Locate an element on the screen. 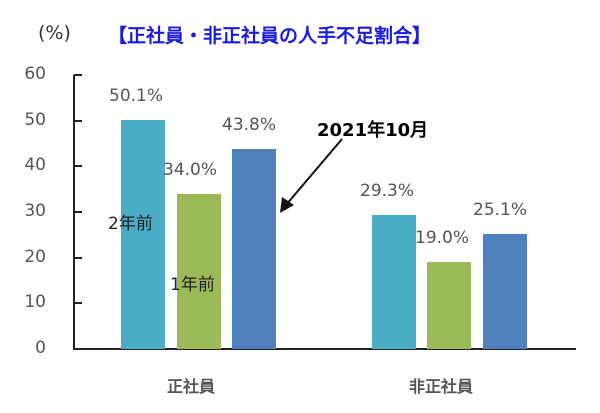  arrow-icon is located at coordinates (311, 175).